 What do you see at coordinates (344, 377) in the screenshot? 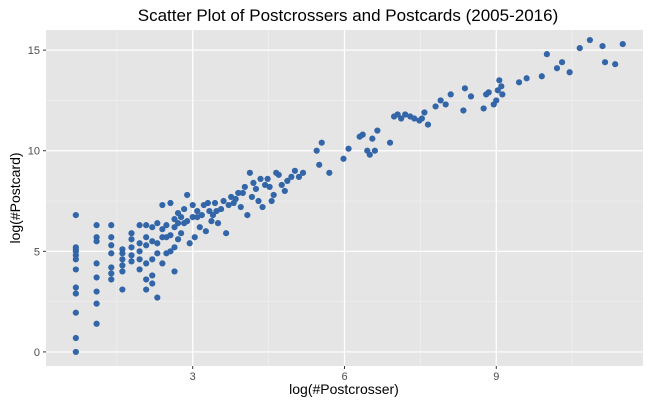
I see `x-tick-label: 6` at bounding box center [344, 377].